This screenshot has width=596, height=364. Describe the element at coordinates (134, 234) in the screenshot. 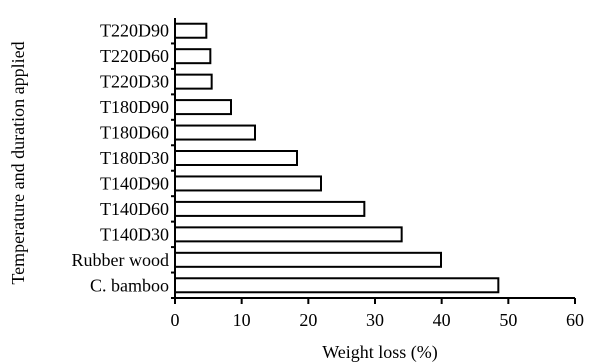

I see `y-tick-label: T140D30` at that location.